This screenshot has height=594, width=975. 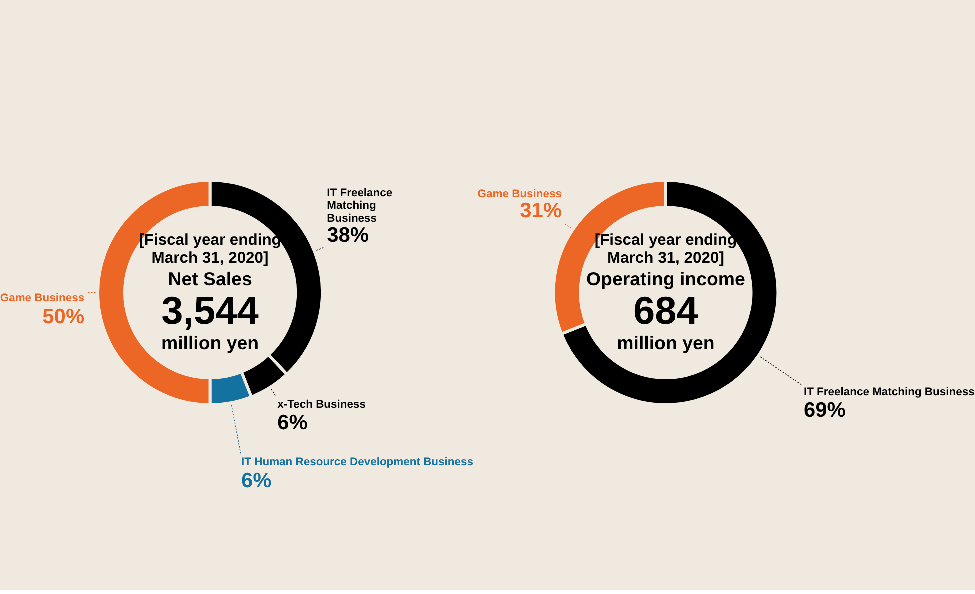 What do you see at coordinates (666, 279) in the screenshot?
I see `text: Operating income` at bounding box center [666, 279].